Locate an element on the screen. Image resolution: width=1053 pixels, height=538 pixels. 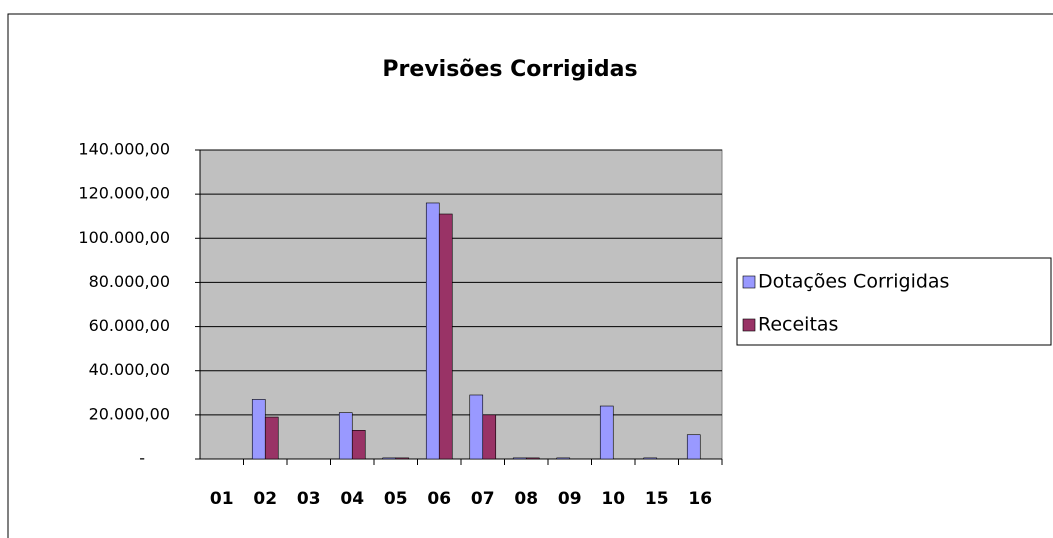
legend-label: Dotações Corrigidas is located at coordinates (853, 282).